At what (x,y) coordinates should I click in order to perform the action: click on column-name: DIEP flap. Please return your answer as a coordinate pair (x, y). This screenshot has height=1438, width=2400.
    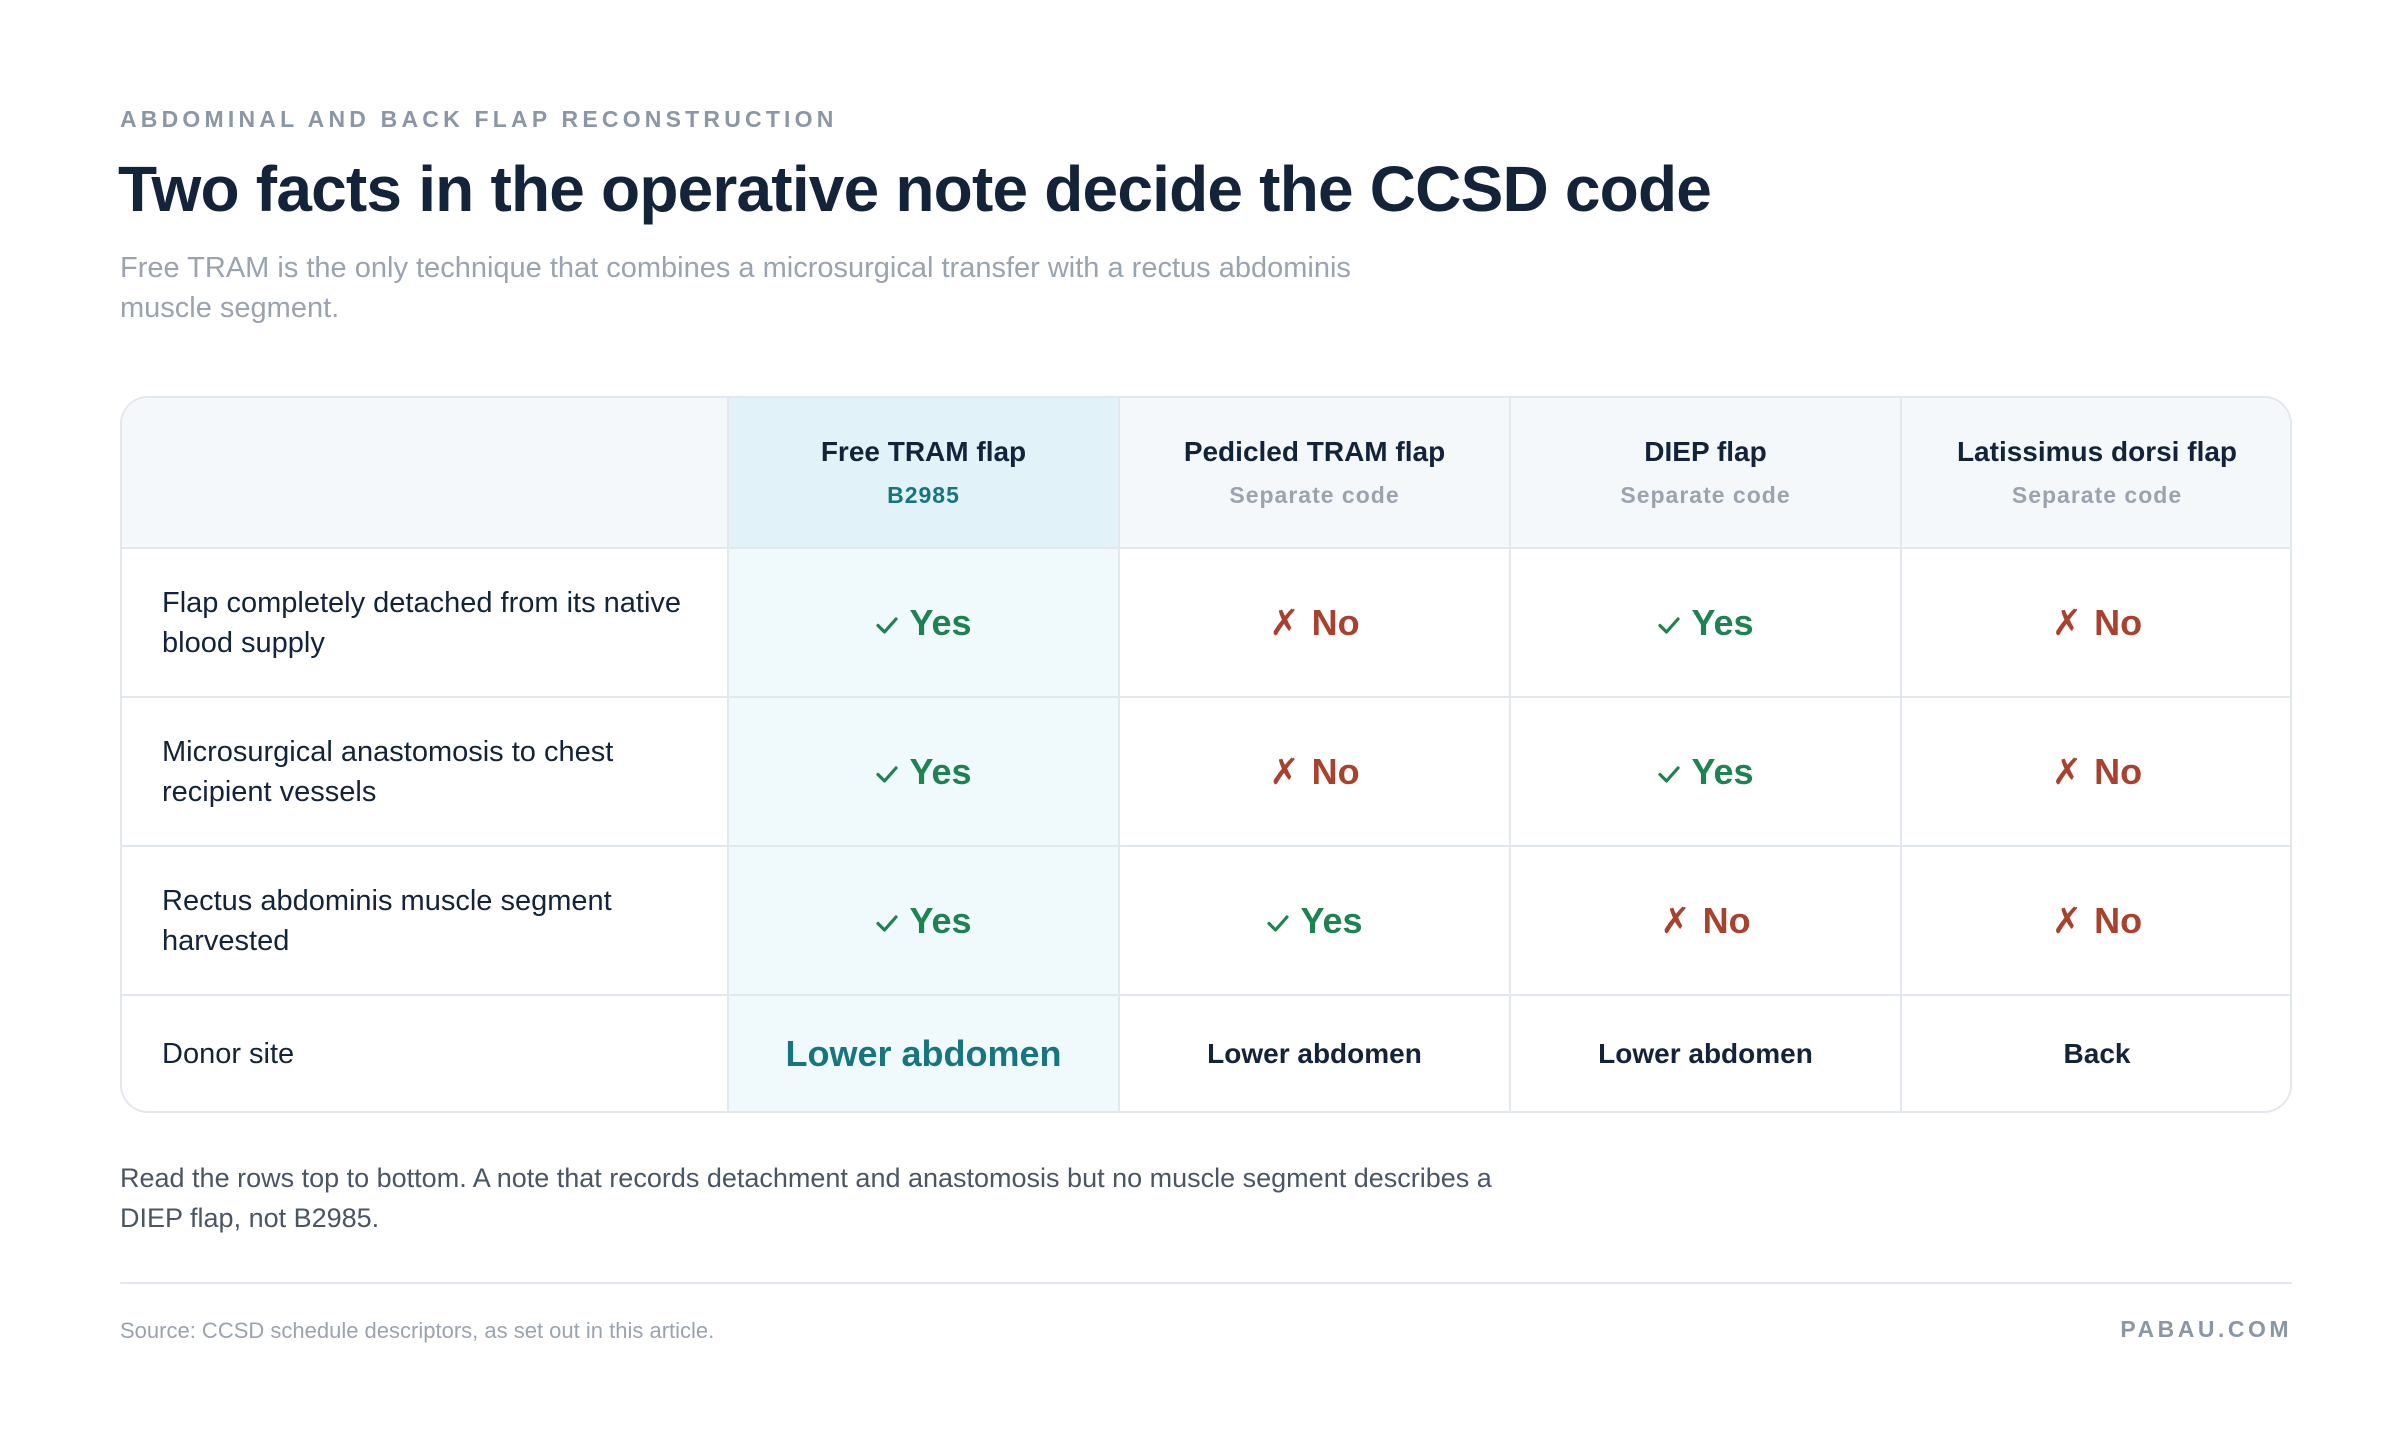
    Looking at the image, I should click on (1705, 451).